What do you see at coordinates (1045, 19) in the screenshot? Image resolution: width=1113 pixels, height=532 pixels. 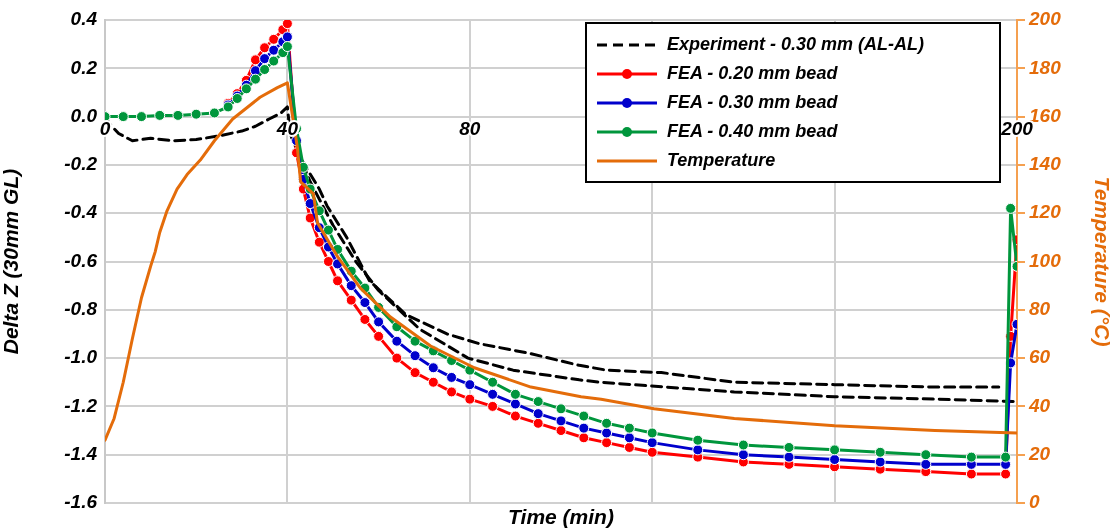 I see `y2-tick-label: 200` at bounding box center [1045, 19].